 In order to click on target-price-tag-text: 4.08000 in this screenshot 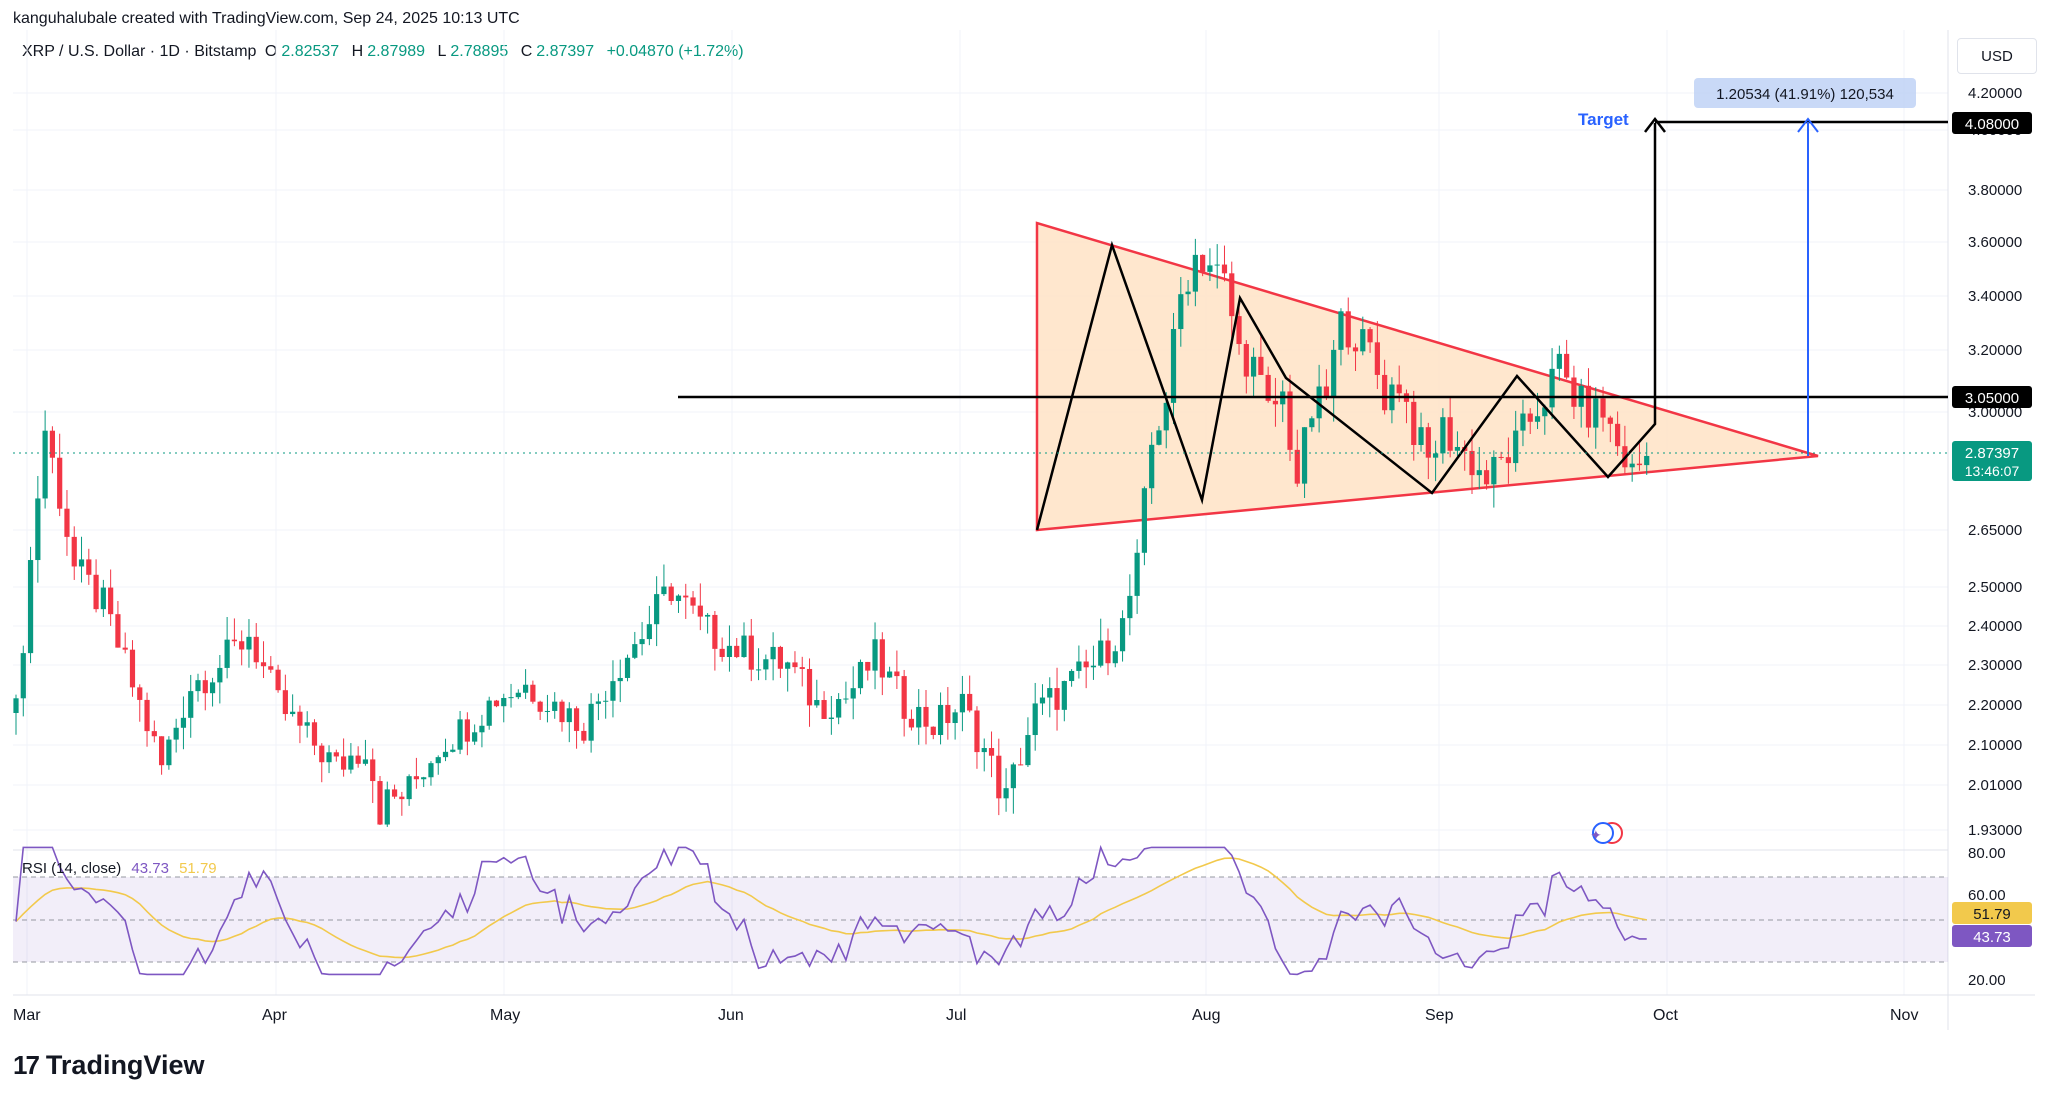, I will do `click(1992, 124)`.